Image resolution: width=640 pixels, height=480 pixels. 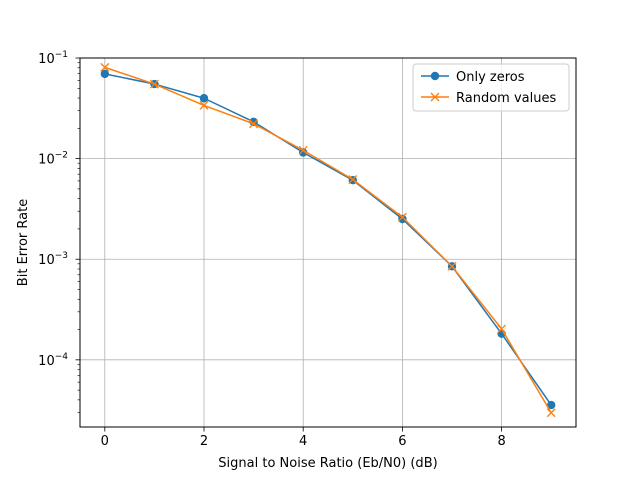 I want to click on x-axis-label: Signal to Noise Ratio (Eb/N0) (dB), so click(x=327, y=463).